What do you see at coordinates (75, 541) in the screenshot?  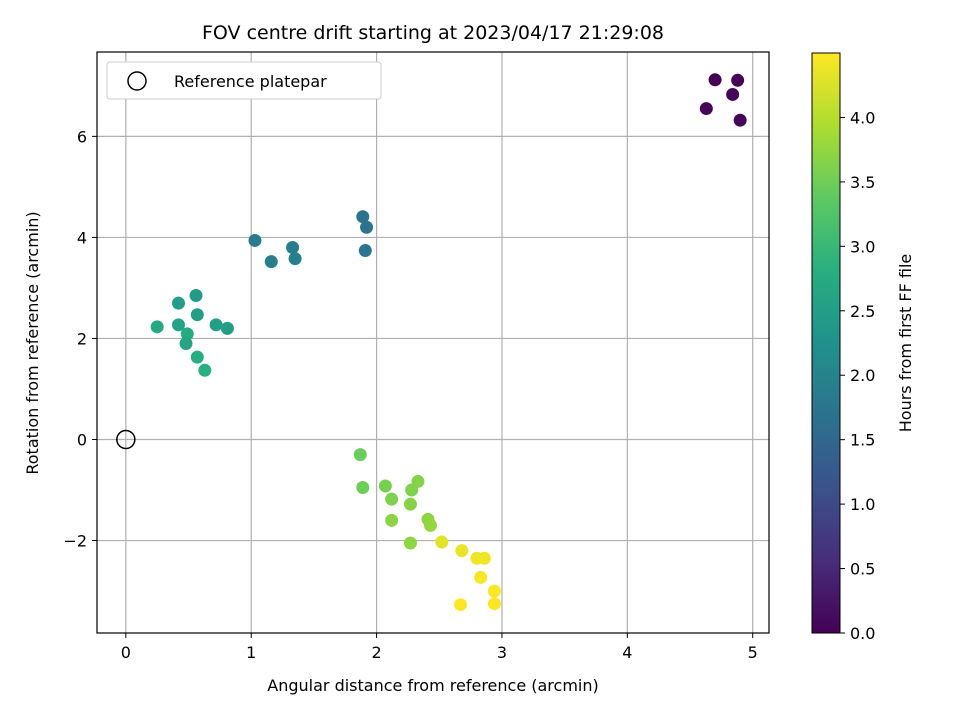 I see `y-tick-label: −2` at bounding box center [75, 541].